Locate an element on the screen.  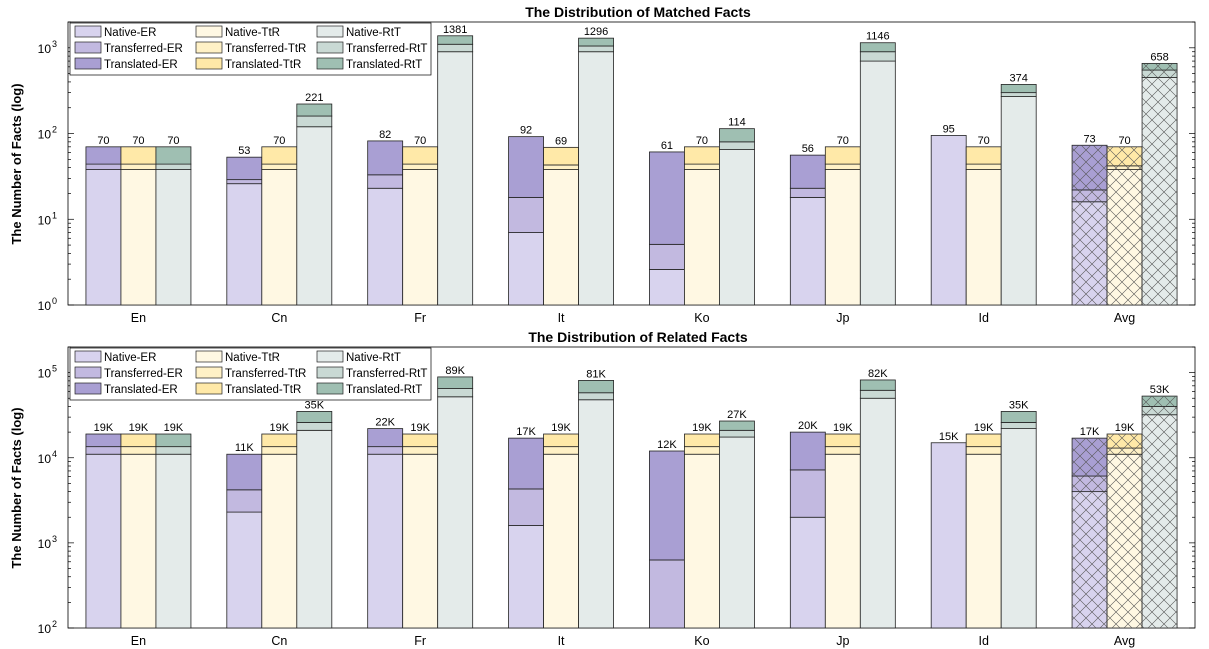
data-label: 69 is located at coordinates (561, 141).